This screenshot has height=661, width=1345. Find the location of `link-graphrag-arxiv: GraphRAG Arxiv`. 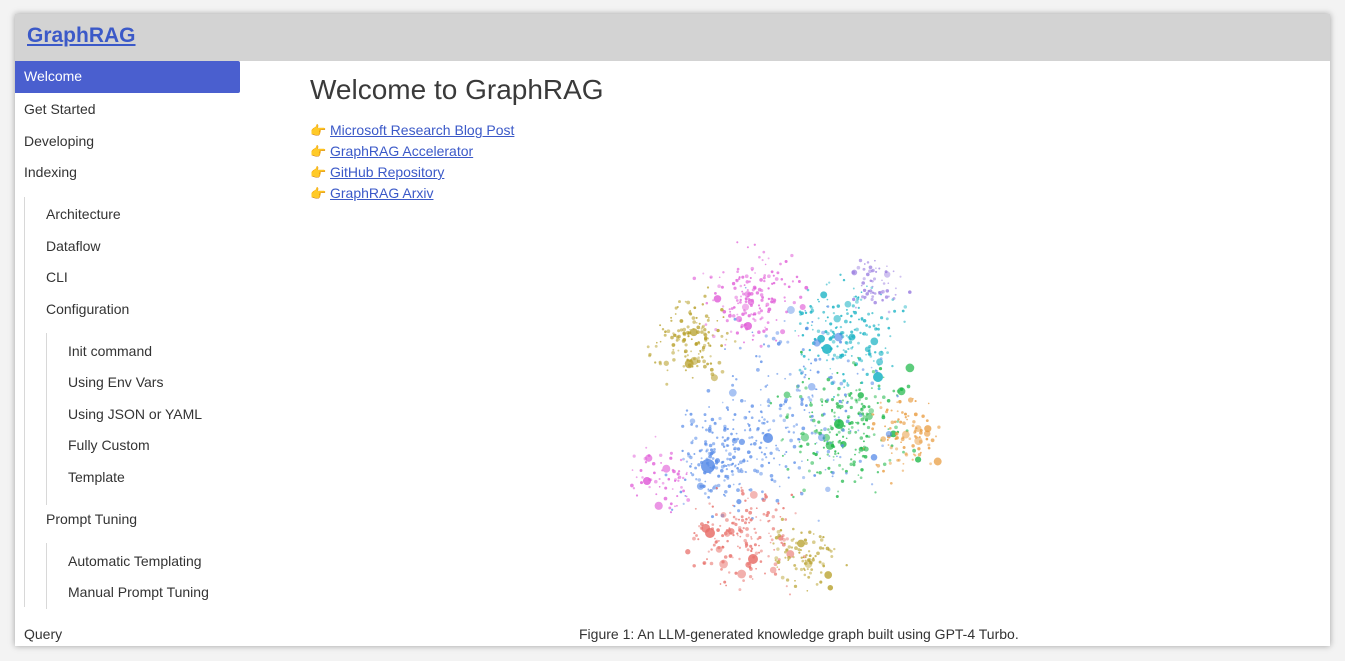

link-graphrag-arxiv: GraphRAG Arxiv is located at coordinates (382, 193).